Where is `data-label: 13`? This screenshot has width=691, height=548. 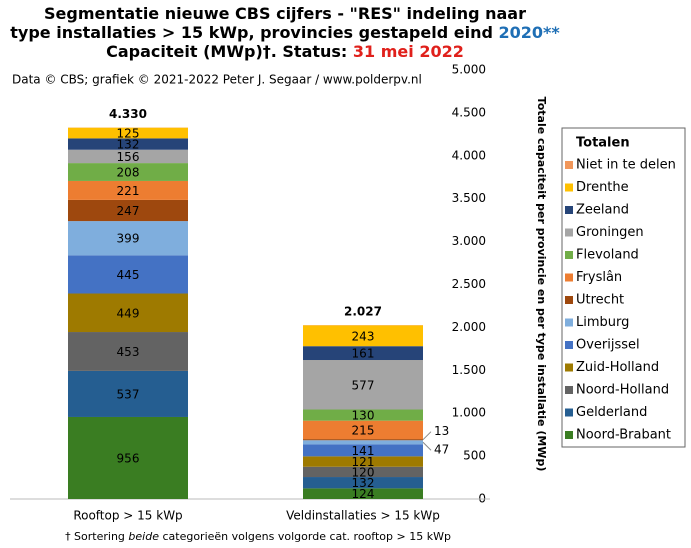 data-label: 13 is located at coordinates (441, 431).